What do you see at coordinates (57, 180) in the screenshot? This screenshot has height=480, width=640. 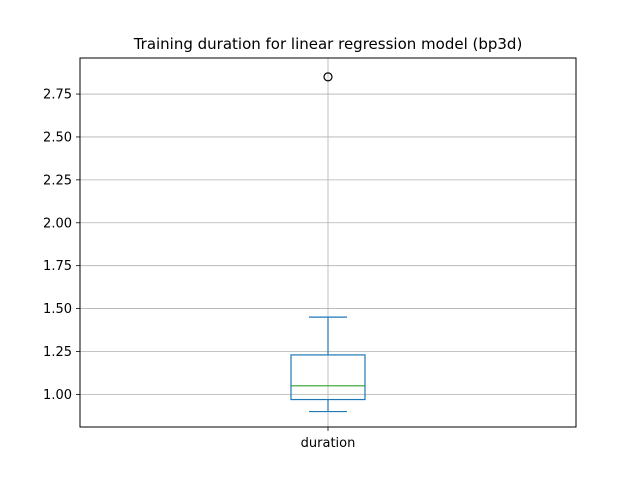 I see `y-tick-label: 2.25` at bounding box center [57, 180].